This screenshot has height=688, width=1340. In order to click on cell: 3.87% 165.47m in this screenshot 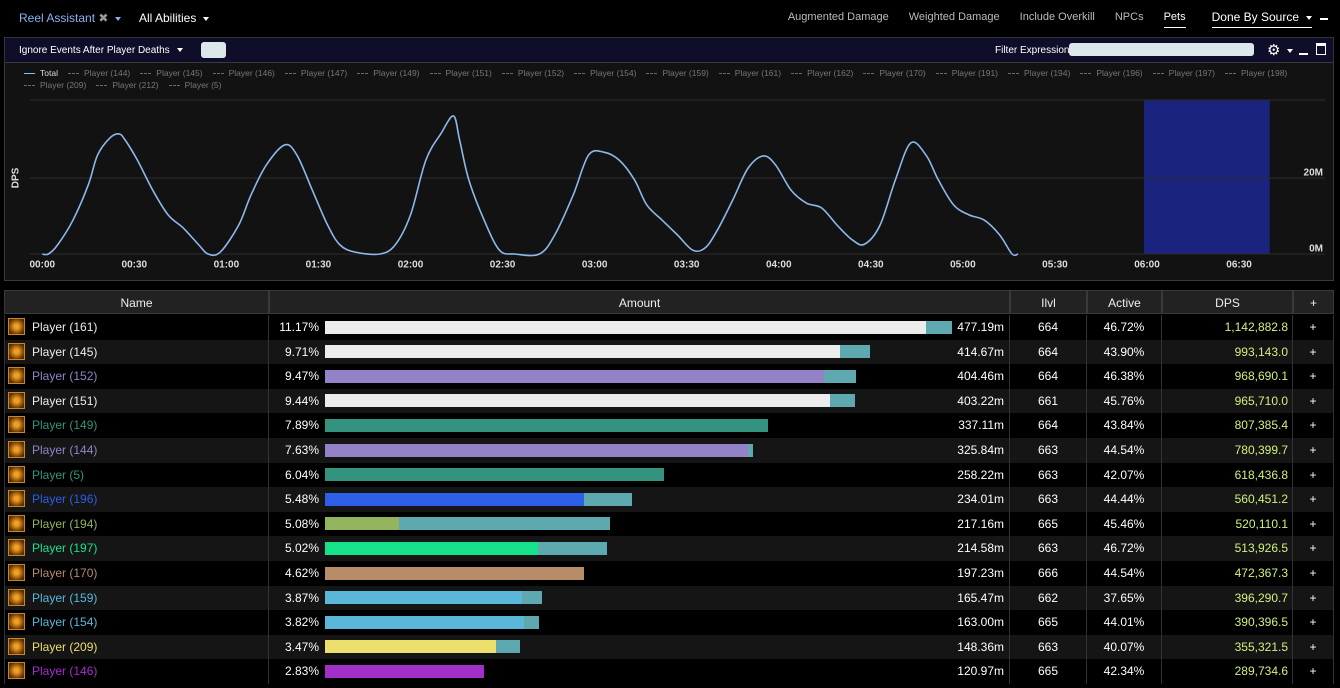, I will do `click(639, 598)`.